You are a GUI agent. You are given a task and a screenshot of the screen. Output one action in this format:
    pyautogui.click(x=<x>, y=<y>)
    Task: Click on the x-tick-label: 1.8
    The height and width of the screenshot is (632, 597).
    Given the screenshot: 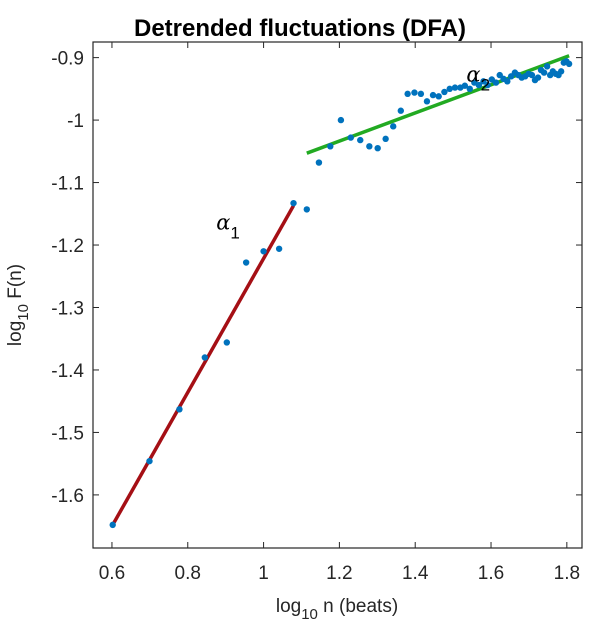 What is the action you would take?
    pyautogui.click(x=567, y=573)
    